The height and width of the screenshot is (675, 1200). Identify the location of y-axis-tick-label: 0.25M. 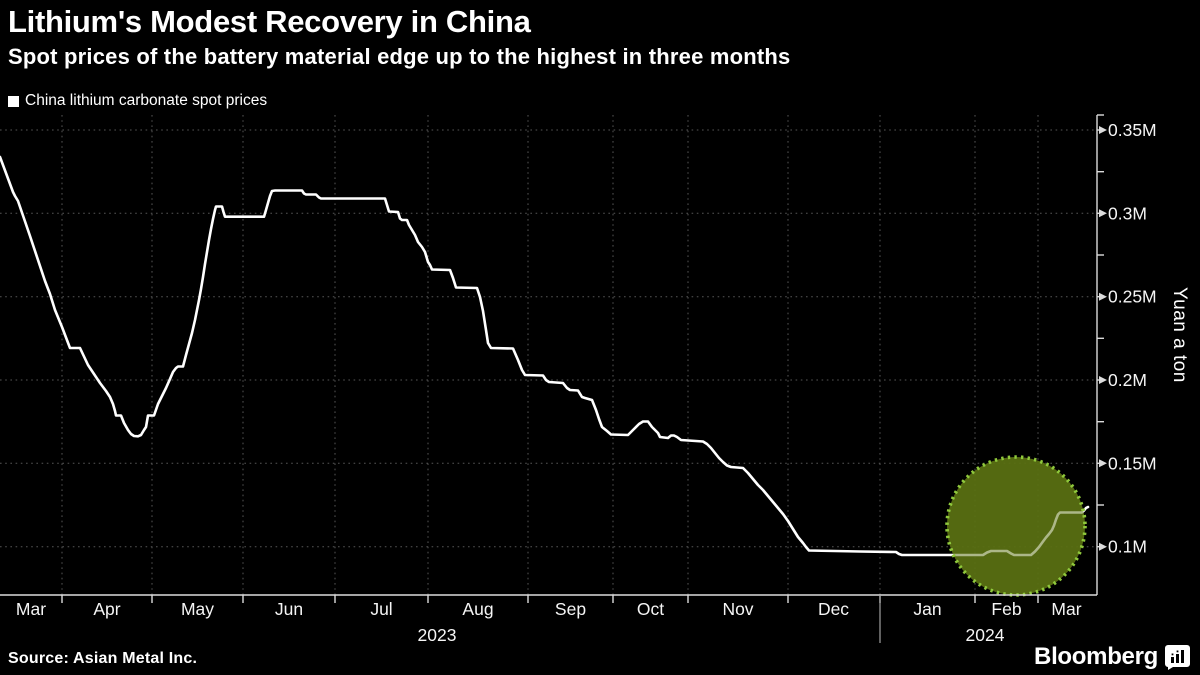
(1132, 297).